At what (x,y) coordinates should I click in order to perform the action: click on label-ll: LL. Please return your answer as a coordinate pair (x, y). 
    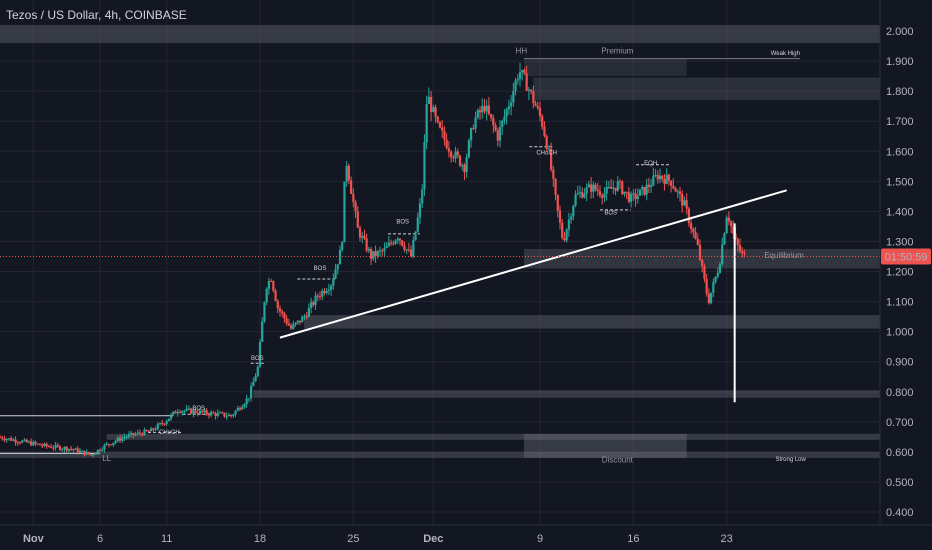
    Looking at the image, I should click on (106, 458).